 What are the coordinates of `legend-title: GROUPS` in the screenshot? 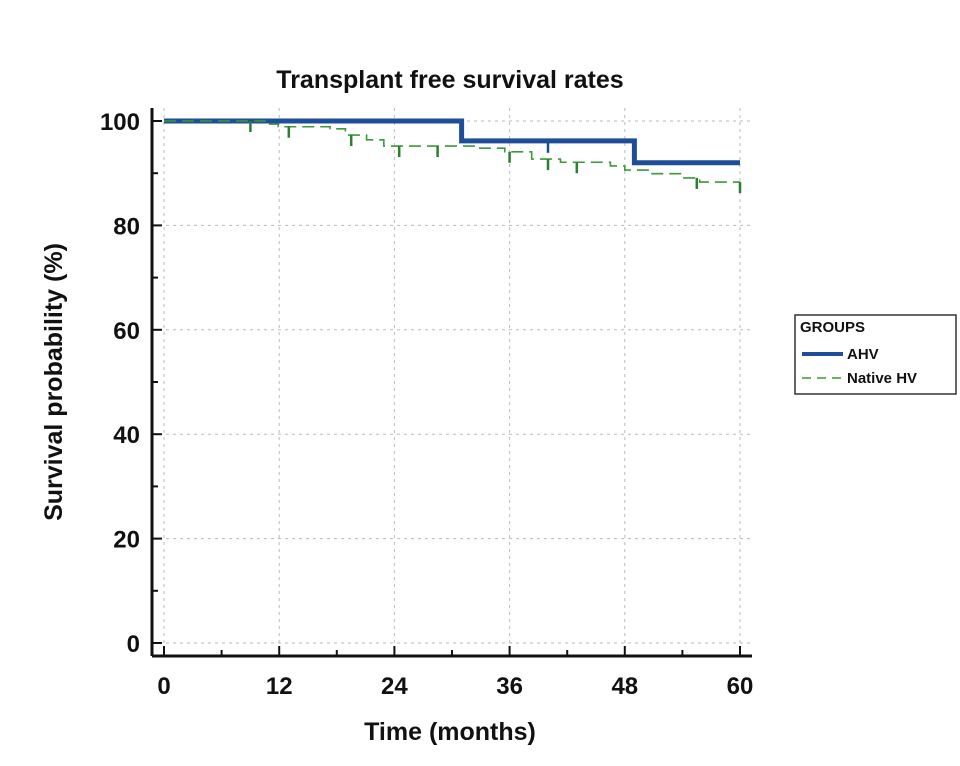 It's located at (832, 327).